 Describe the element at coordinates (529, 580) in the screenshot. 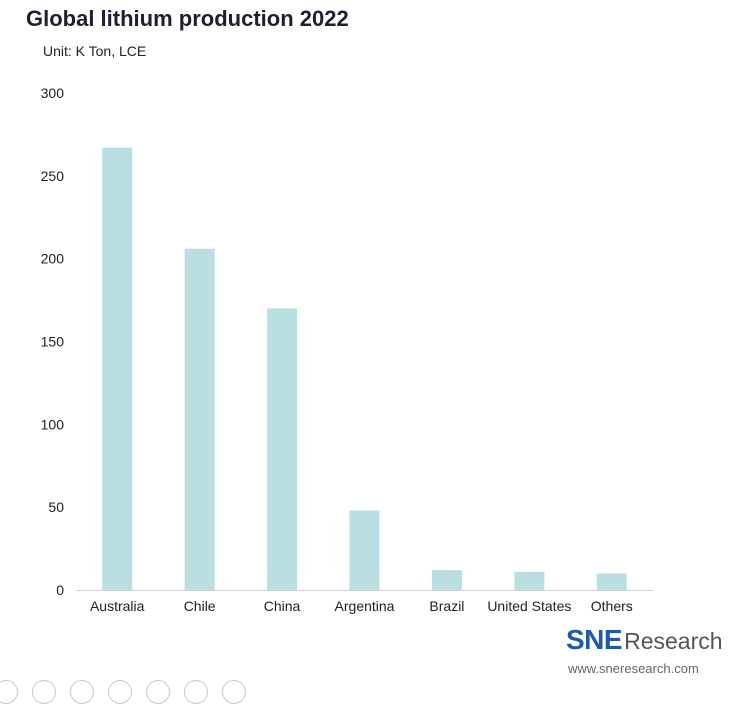

I see `bar-united-states` at that location.